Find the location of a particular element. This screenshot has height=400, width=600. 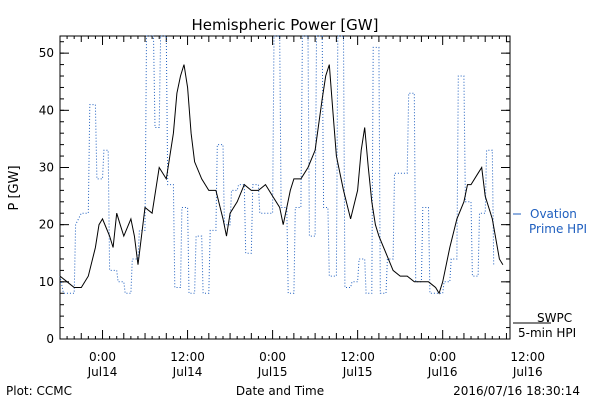

legend: Ovation Prime HPI SWPC 5-min HPI is located at coordinates (550, 273).